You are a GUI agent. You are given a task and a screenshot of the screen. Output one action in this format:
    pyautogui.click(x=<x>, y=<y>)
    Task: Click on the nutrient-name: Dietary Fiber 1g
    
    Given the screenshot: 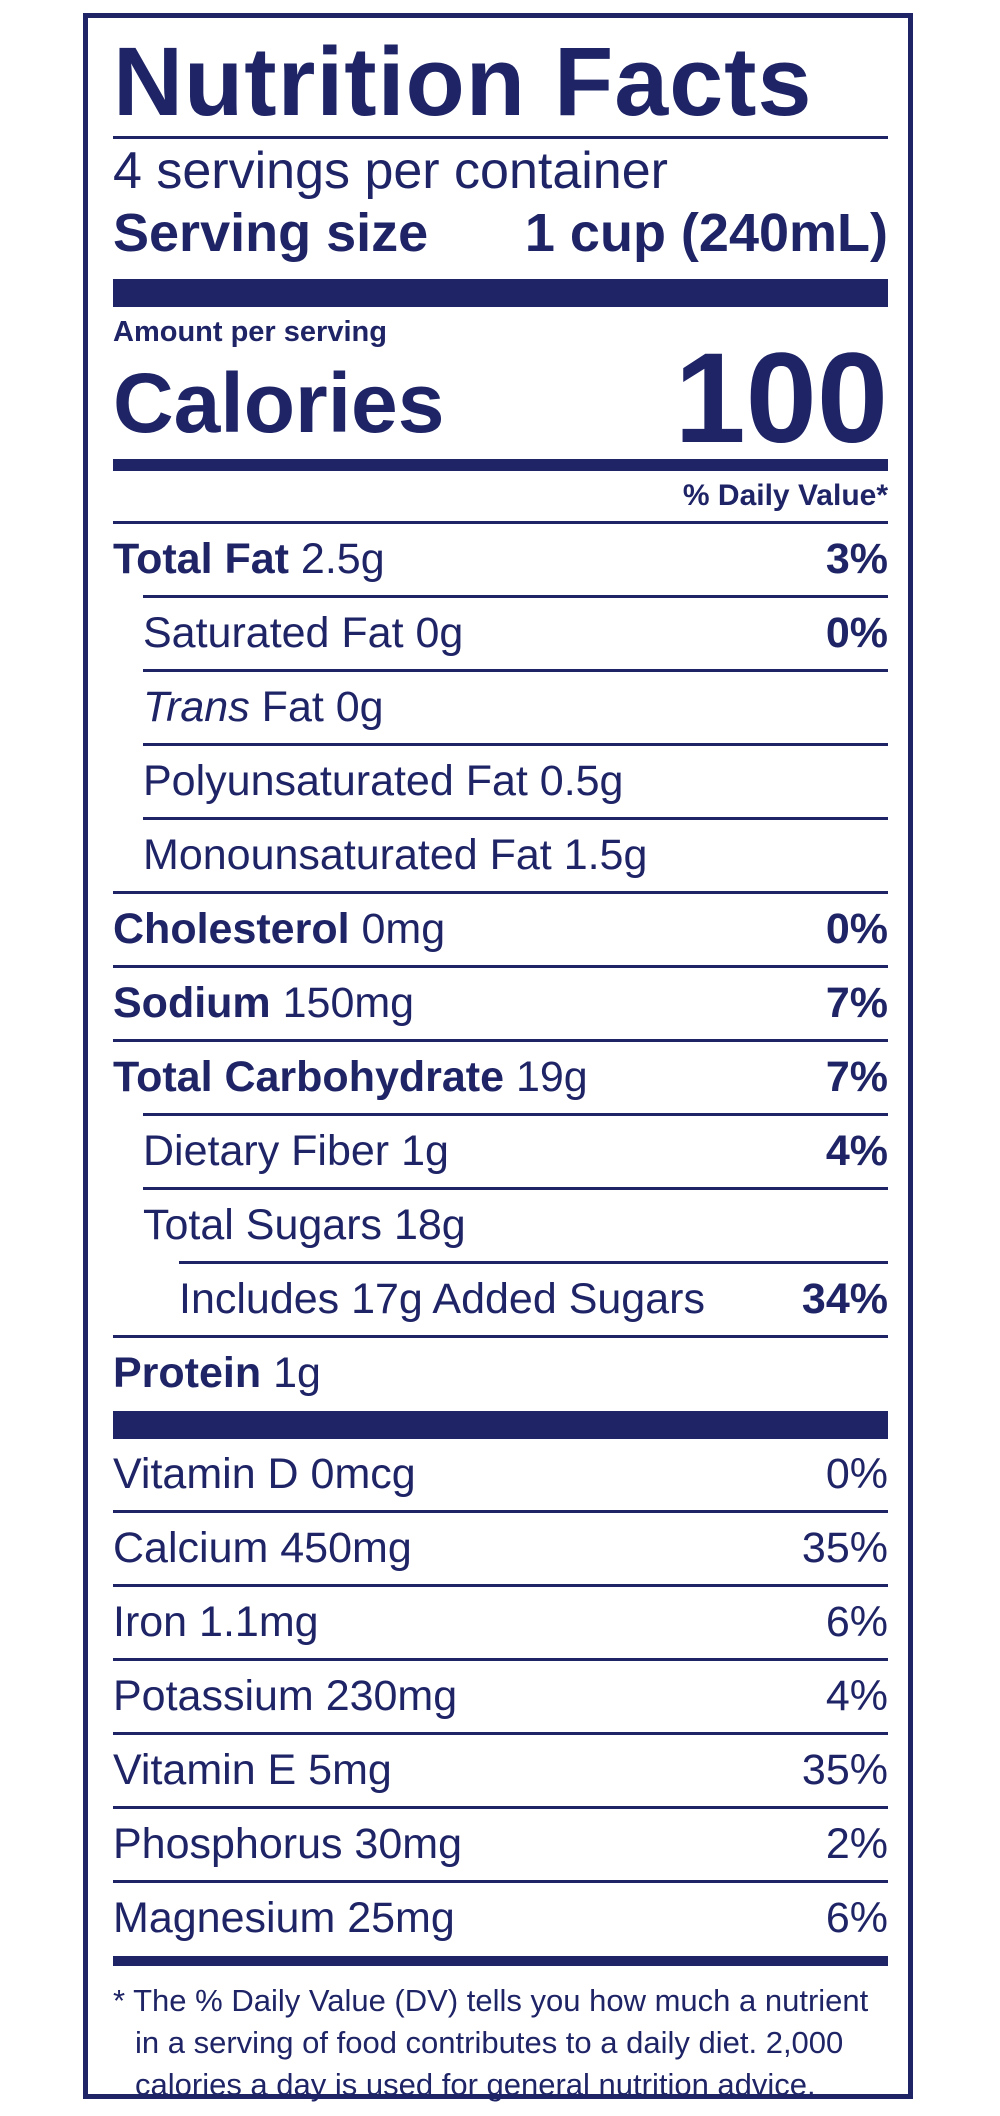 What is the action you would take?
    pyautogui.click(x=296, y=1151)
    